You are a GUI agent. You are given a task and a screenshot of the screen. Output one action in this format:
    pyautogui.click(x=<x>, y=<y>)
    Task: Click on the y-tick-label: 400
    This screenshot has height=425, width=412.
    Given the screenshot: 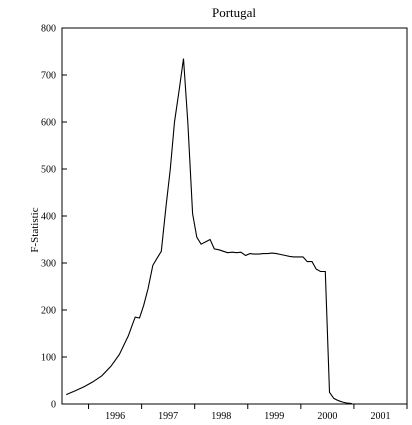 What is the action you would take?
    pyautogui.click(x=48, y=217)
    